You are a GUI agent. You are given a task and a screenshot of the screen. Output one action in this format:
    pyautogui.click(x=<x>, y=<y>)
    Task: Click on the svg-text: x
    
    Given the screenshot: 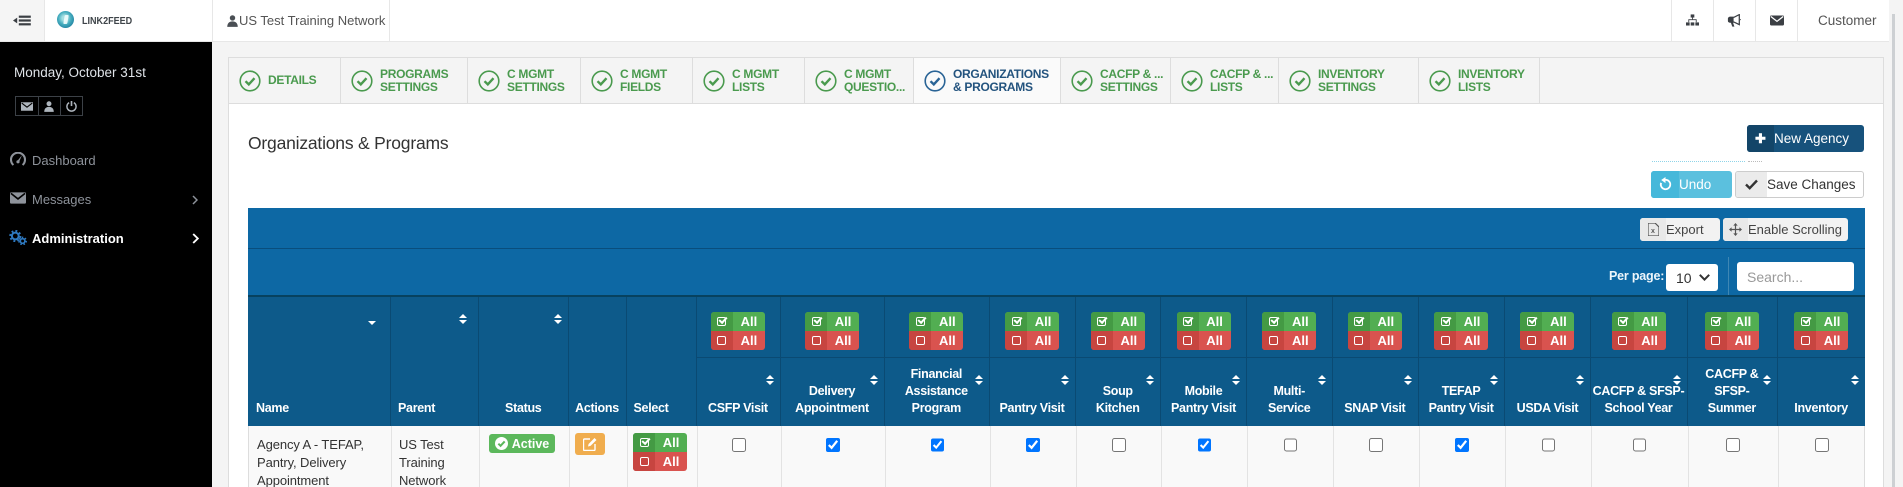 What is the action you would take?
    pyautogui.click(x=1653, y=231)
    